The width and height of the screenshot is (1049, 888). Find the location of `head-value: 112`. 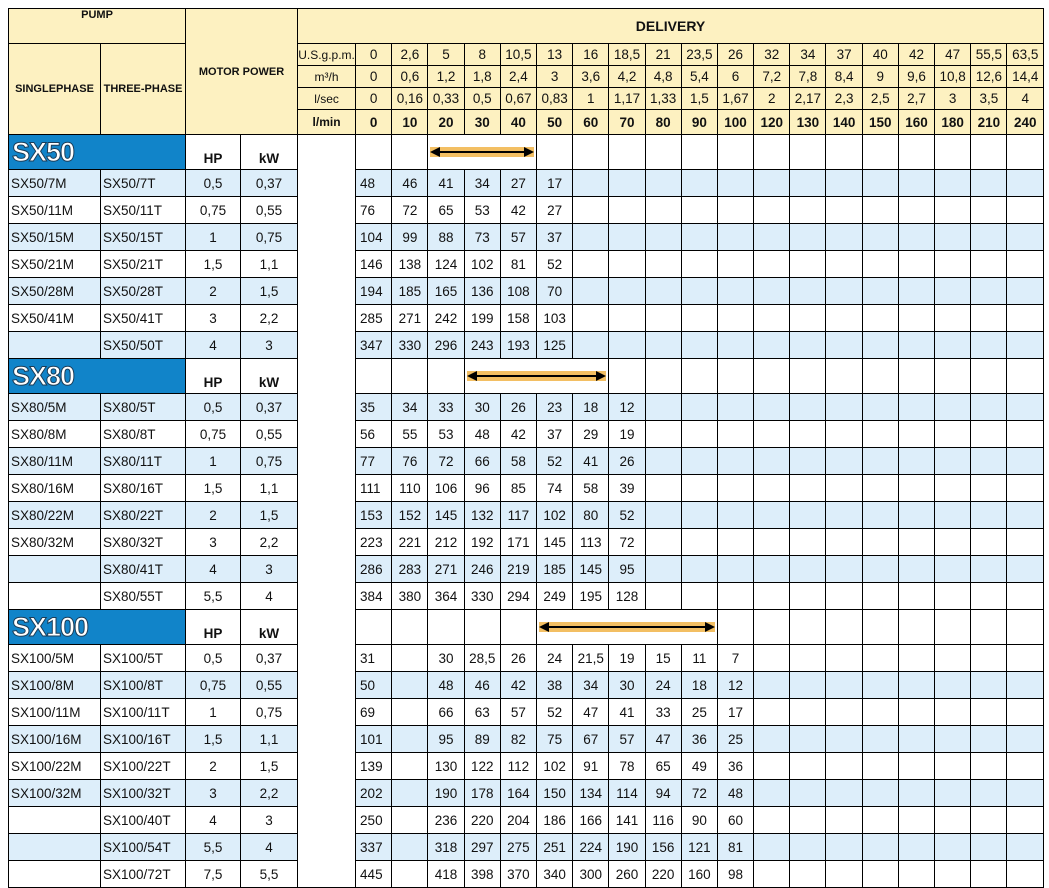

head-value: 112 is located at coordinates (518, 766).